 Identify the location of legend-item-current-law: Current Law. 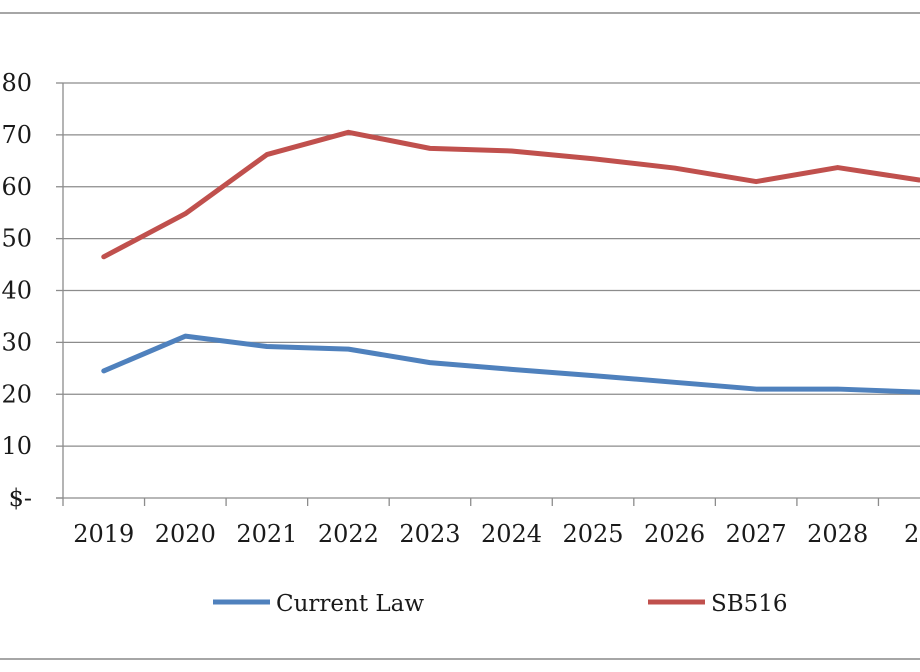
(318, 604).